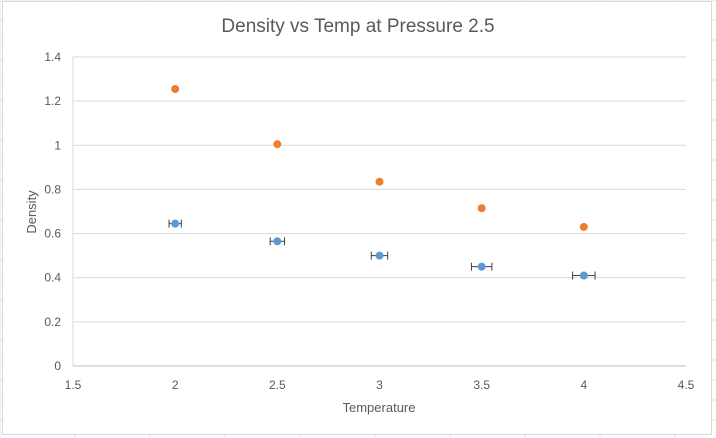 The width and height of the screenshot is (716, 438). Describe the element at coordinates (31, 212) in the screenshot. I see `y-axis-title: Density` at that location.